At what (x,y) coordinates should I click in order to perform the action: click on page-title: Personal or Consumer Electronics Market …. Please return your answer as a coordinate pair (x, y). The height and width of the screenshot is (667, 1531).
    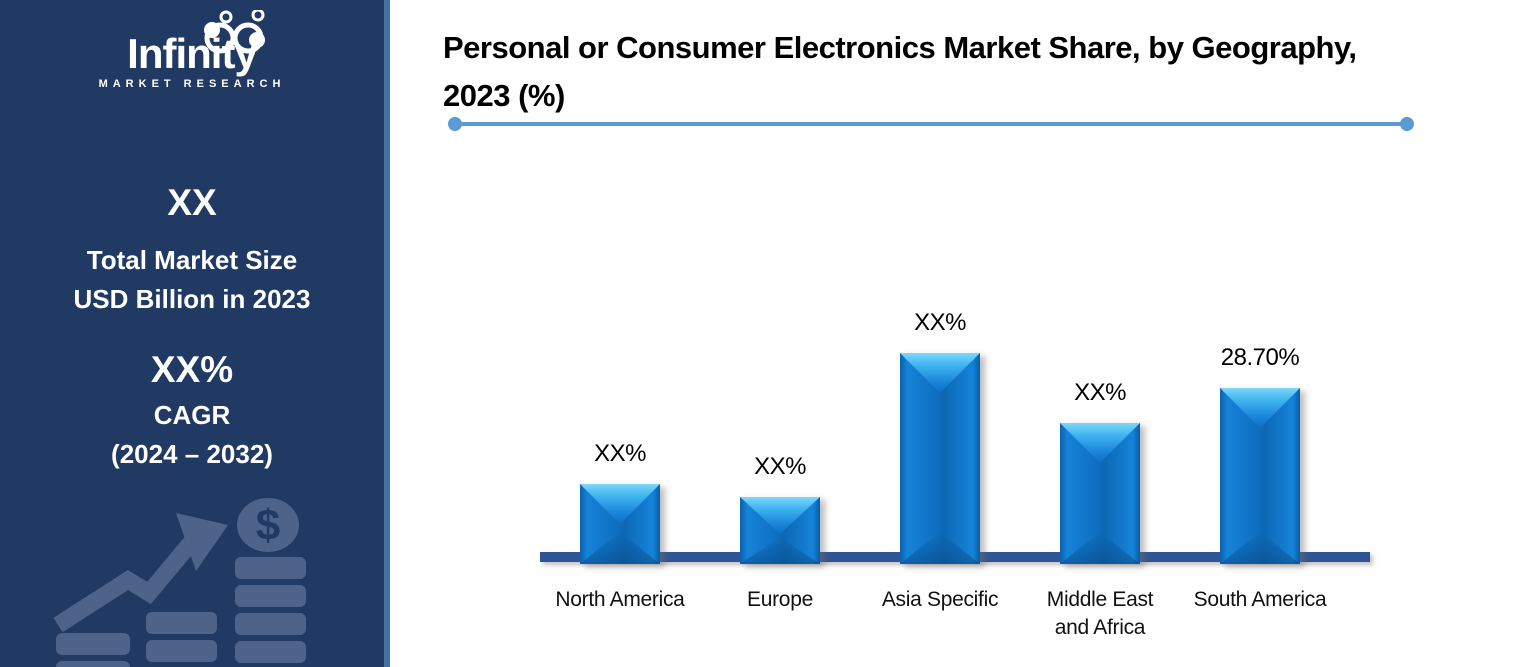
    Looking at the image, I should click on (973, 72).